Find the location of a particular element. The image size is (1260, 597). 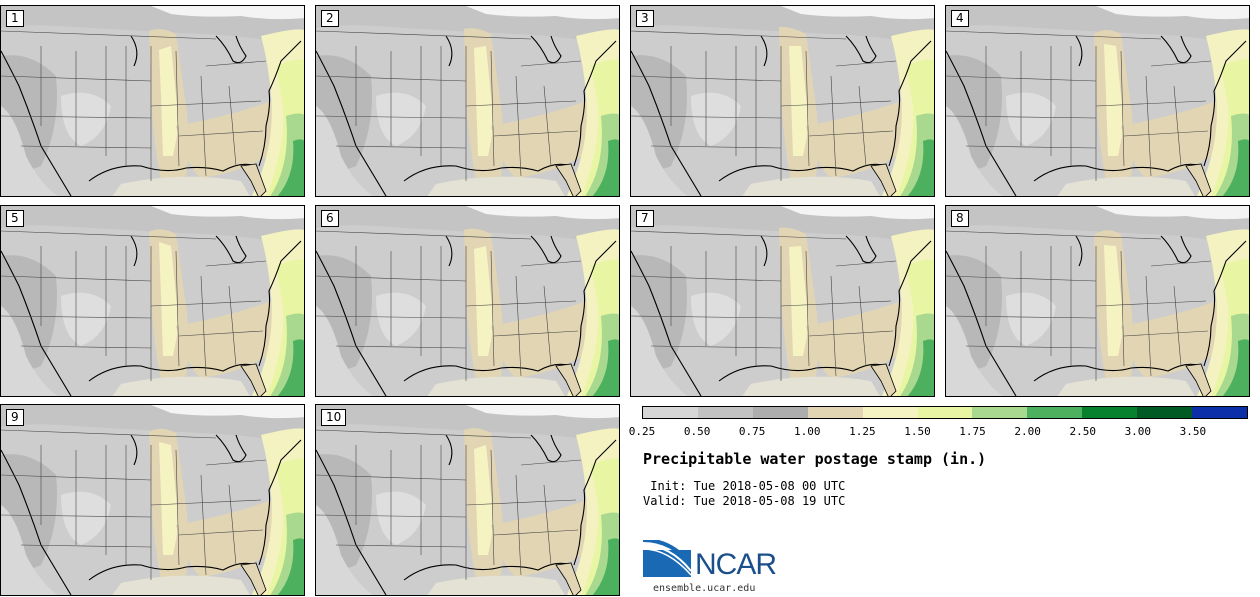

member-number: 5 is located at coordinates (15, 218).